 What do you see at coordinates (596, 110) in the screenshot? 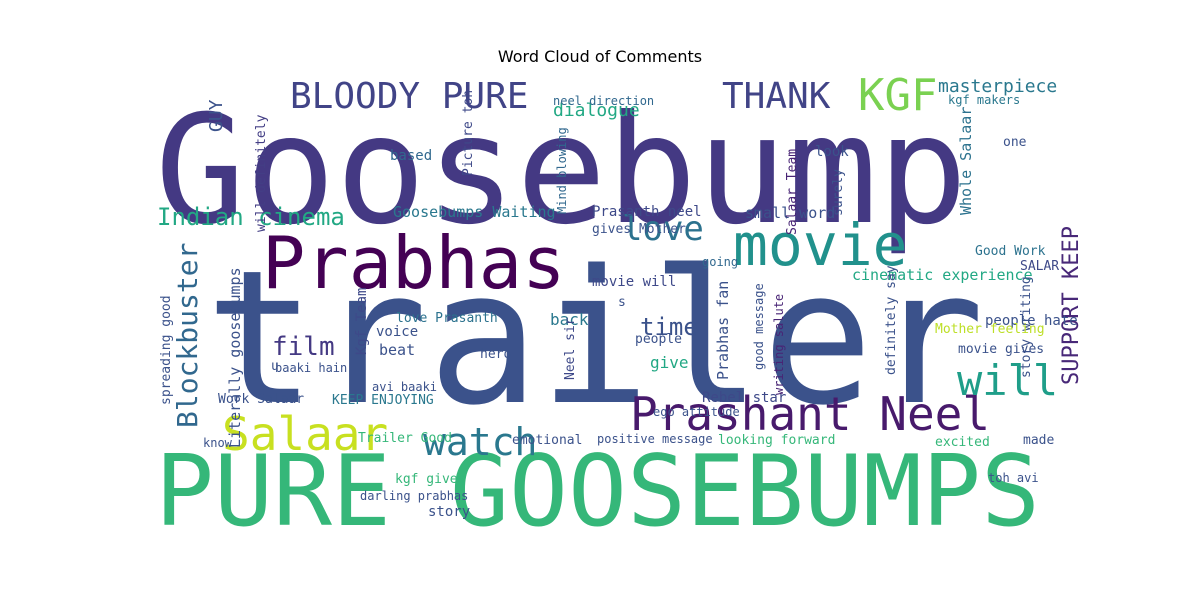
I see `word-dialogue: dialogue` at bounding box center [596, 110].